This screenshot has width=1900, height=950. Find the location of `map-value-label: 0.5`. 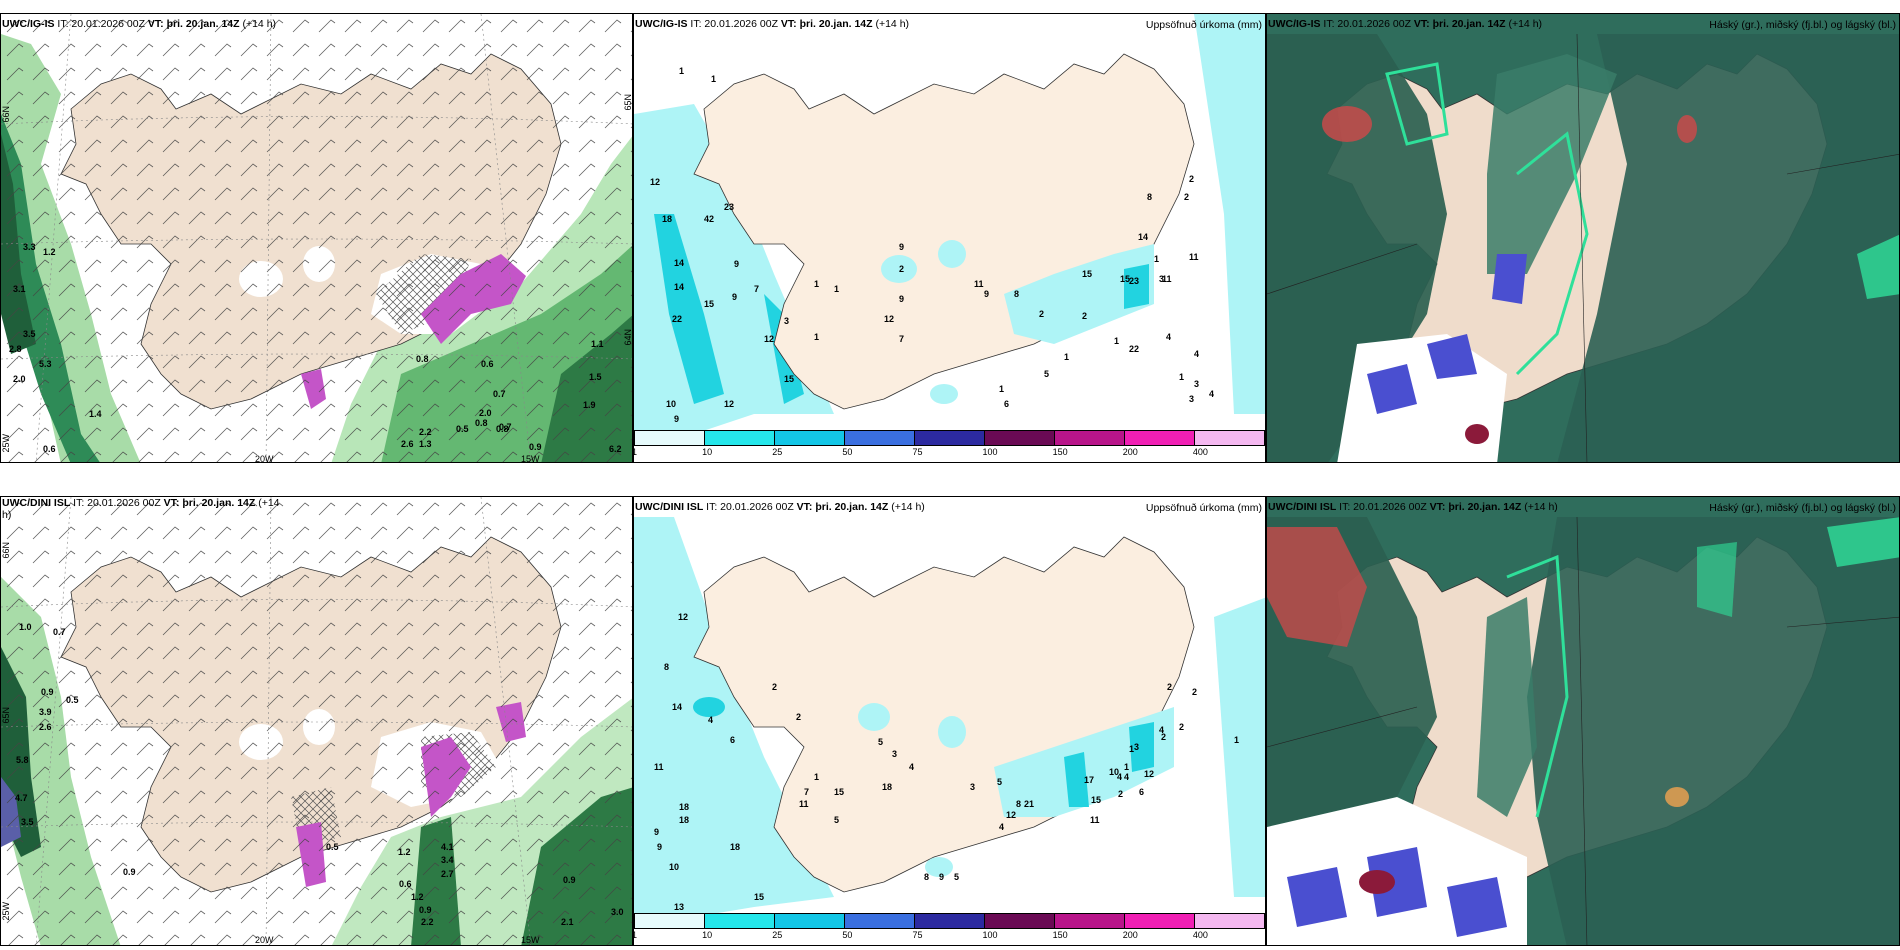

map-value-label: 0.5 is located at coordinates (332, 847).